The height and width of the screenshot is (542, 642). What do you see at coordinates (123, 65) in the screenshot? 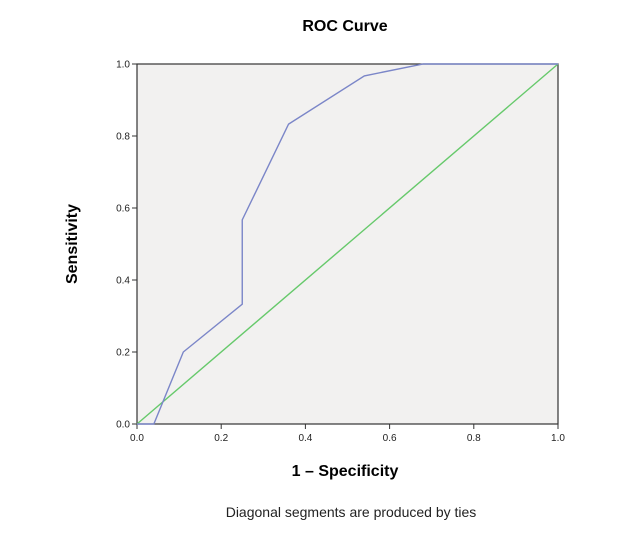
I see `y-tick-label: 1.0` at bounding box center [123, 65].